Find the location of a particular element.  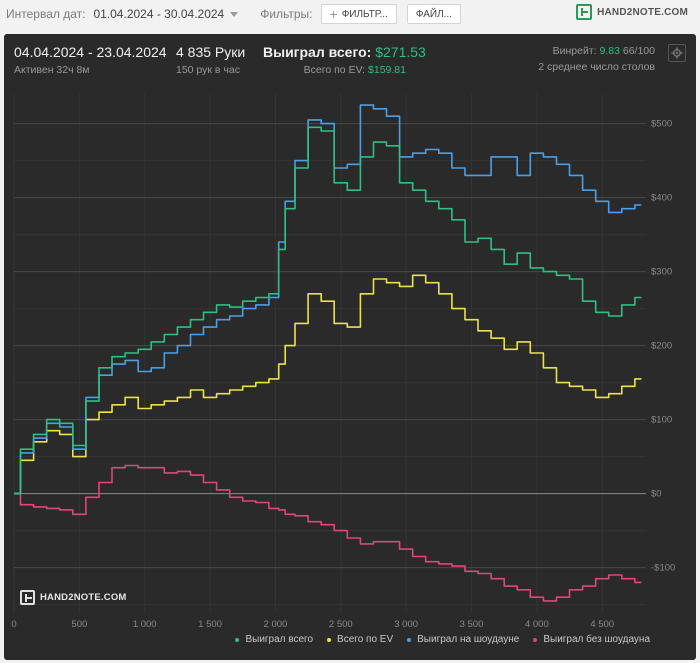

y-tick-label: $400 is located at coordinates (661, 198).